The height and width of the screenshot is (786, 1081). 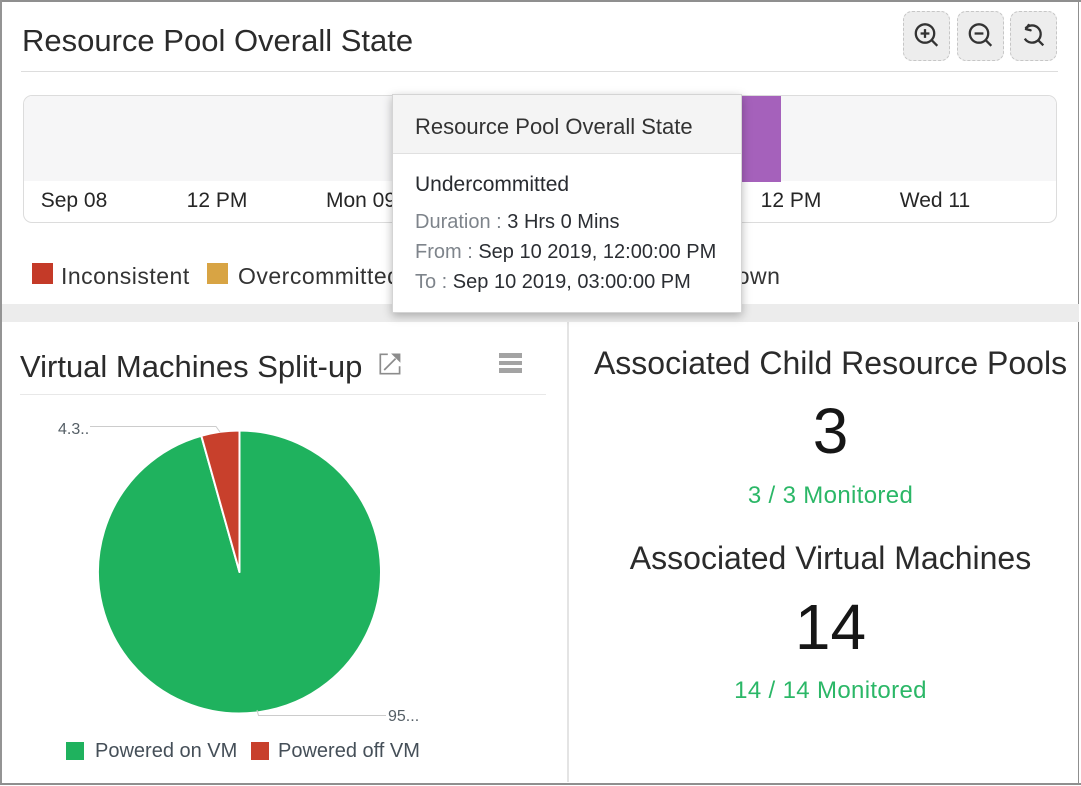 What do you see at coordinates (73, 429) in the screenshot?
I see `svg-text: 4.3..` at bounding box center [73, 429].